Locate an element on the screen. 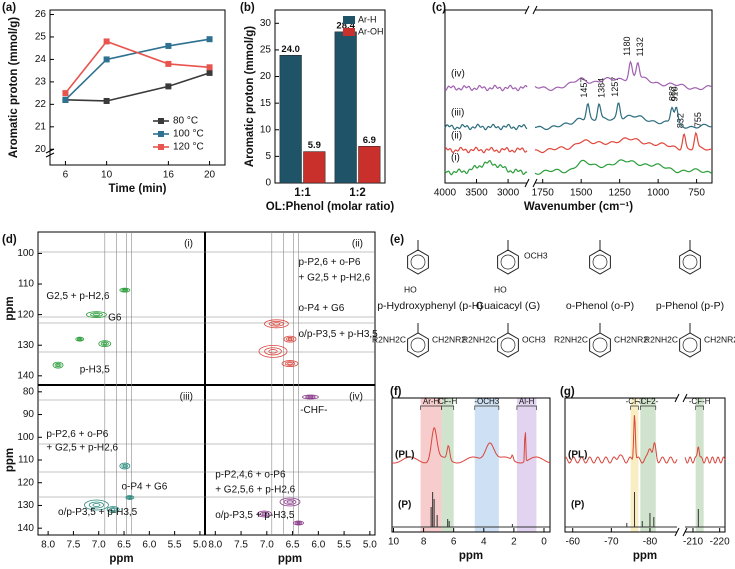  x-tick-label: 1750 is located at coordinates (543, 193).